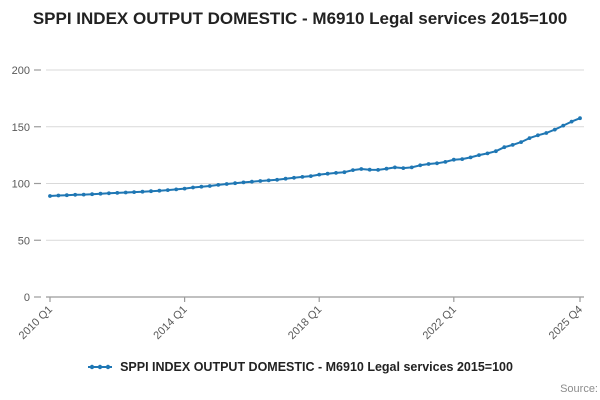 This screenshot has height=400, width=600. Describe the element at coordinates (36, 323) in the screenshot. I see `x-tick-label: 2010 Q1` at that location.